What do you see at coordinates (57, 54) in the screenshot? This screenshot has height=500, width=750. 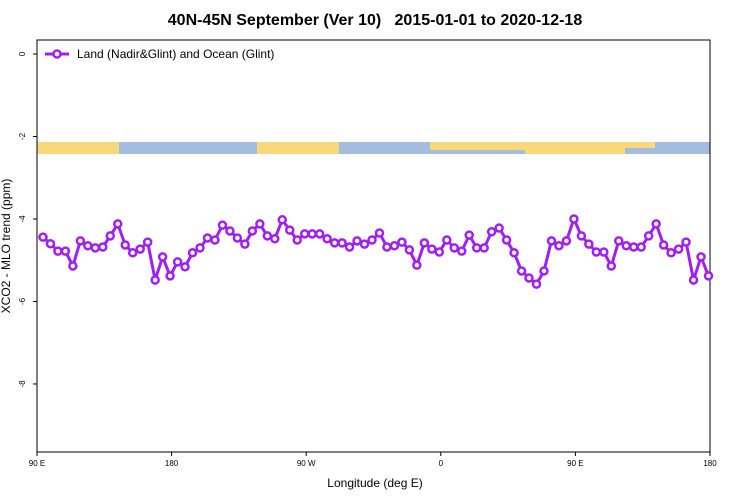 I see `legend-marker` at bounding box center [57, 54].